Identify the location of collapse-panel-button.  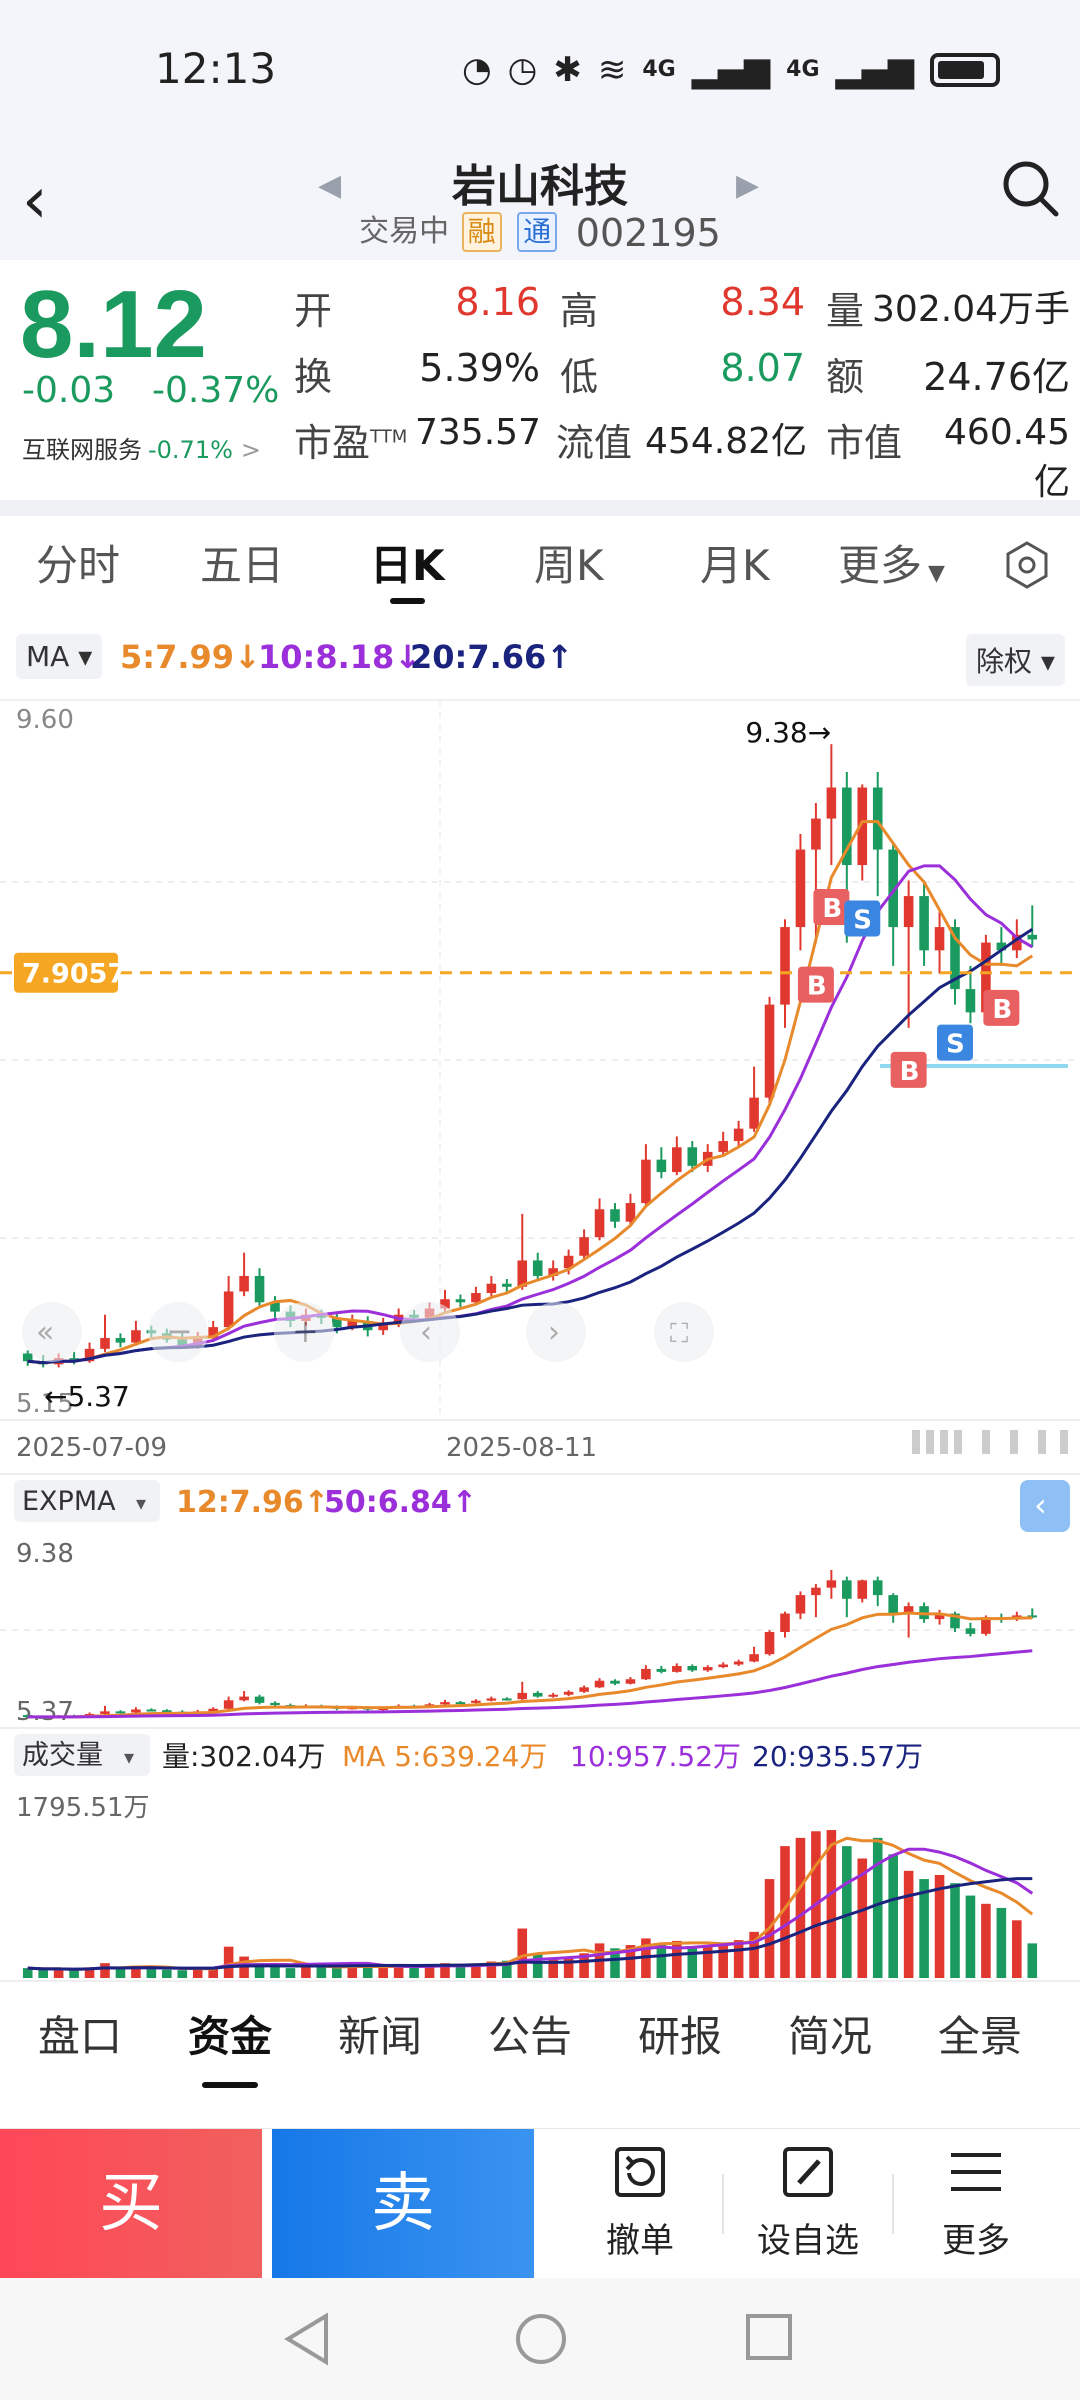
(1045, 1506).